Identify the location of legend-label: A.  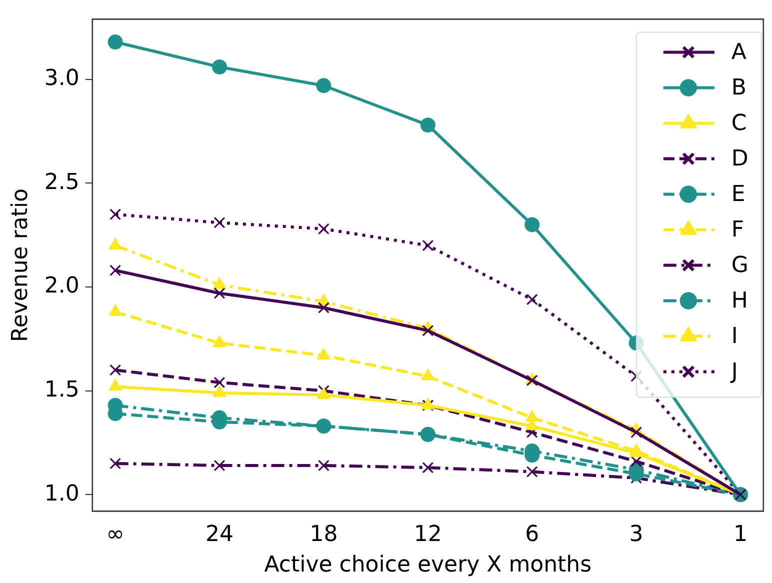
(738, 52).